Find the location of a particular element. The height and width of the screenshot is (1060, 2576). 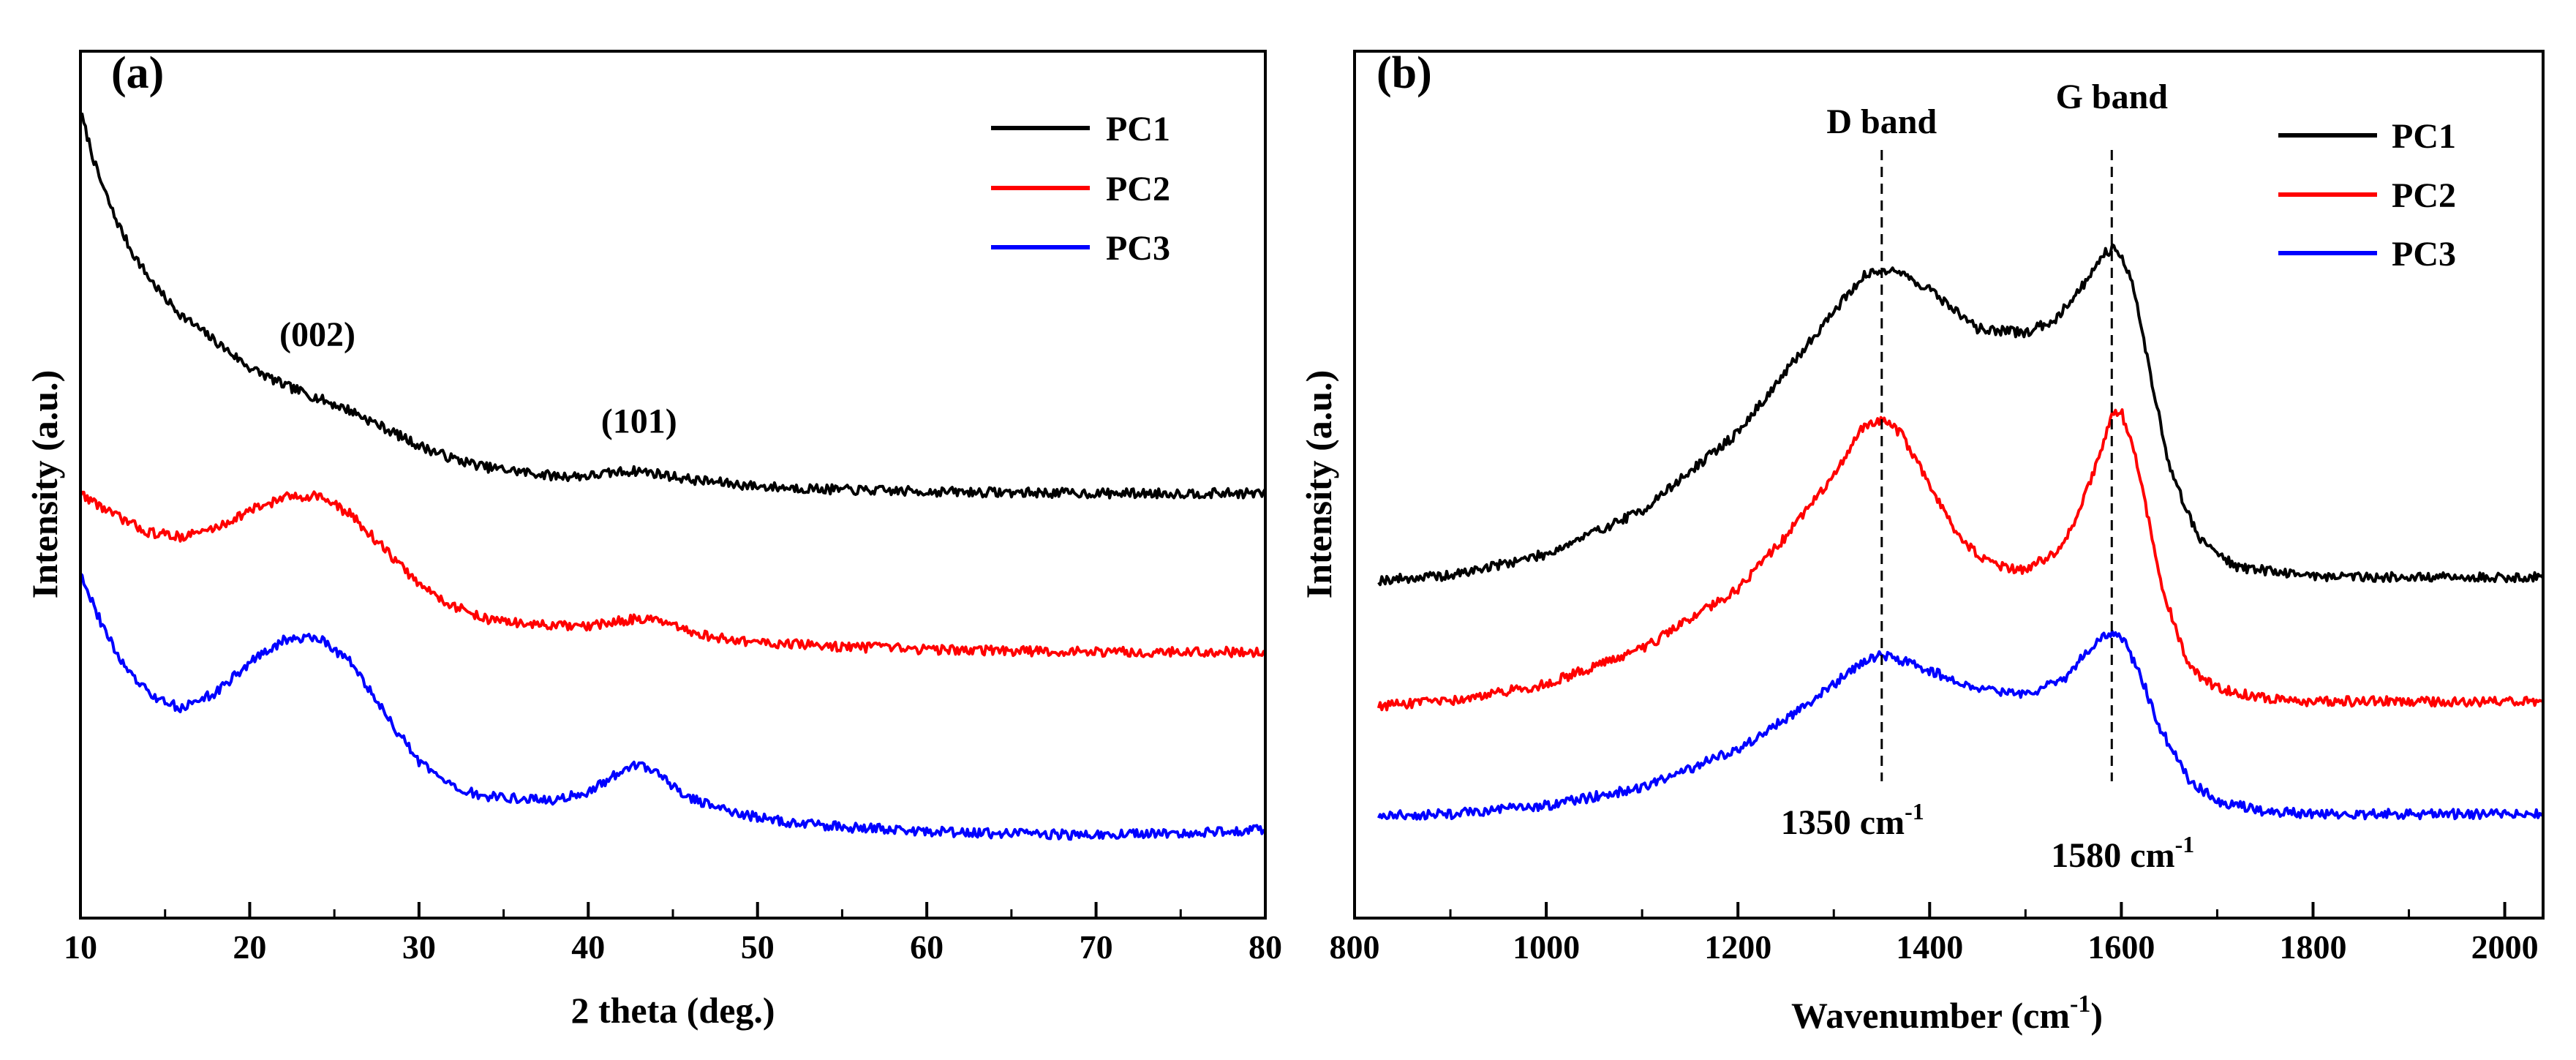

d-band-wavenumber-sup: -1 is located at coordinates (1914, 811).